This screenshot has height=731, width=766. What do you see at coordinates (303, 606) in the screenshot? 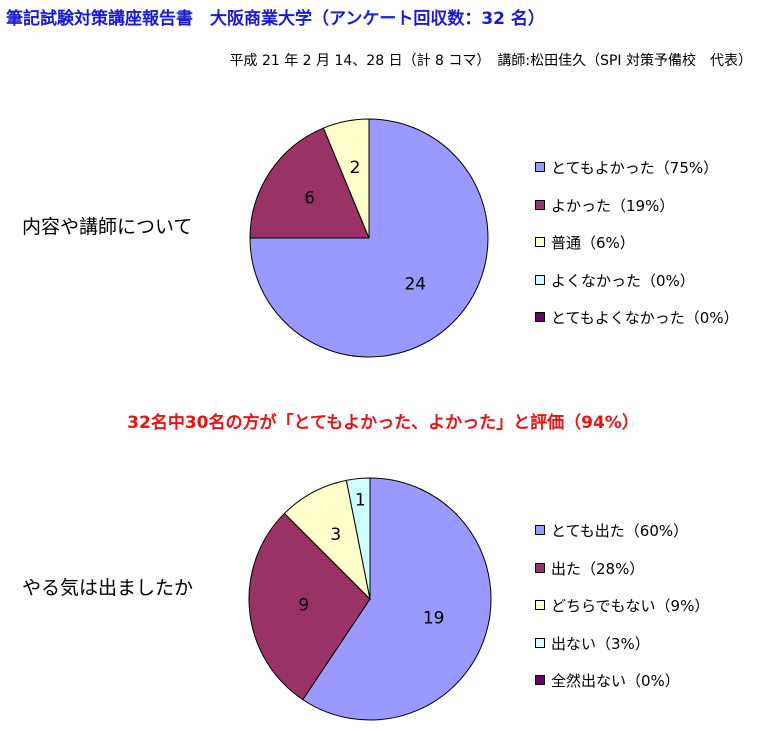
I see `pie-slice-value-label: 9` at bounding box center [303, 606].